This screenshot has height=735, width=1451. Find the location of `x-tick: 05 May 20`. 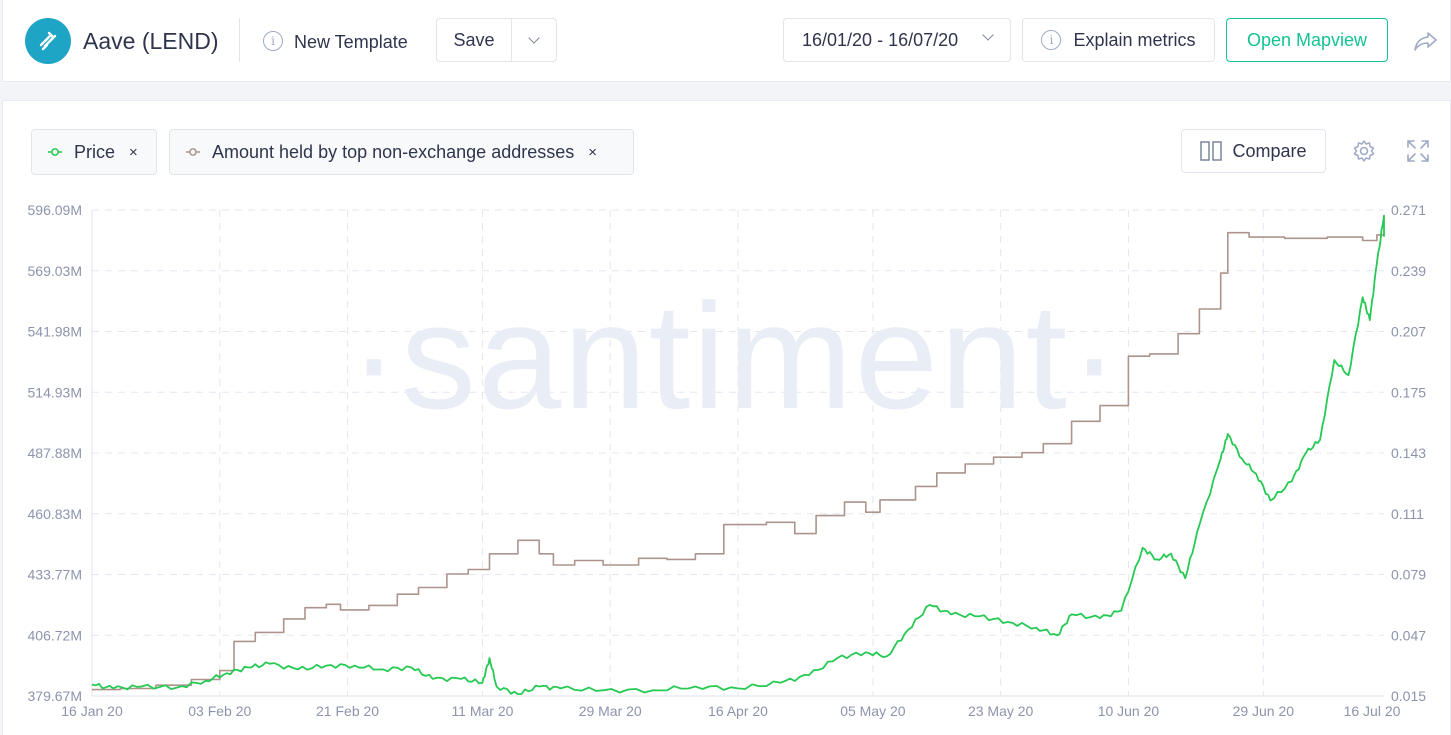

x-tick: 05 May 20 is located at coordinates (873, 711).